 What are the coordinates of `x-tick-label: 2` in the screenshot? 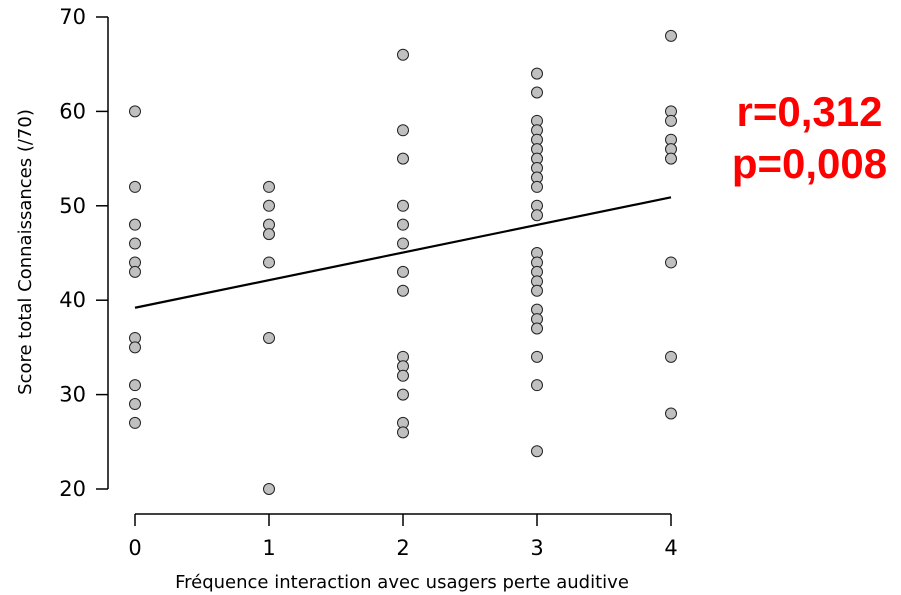 It's located at (402, 548).